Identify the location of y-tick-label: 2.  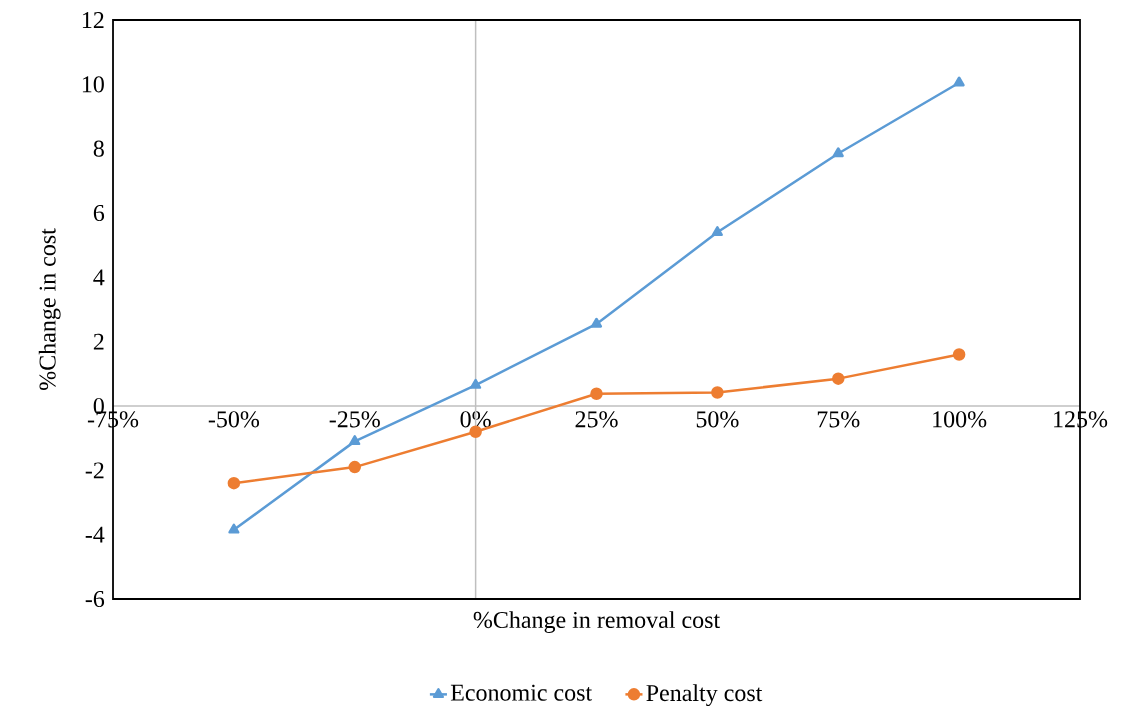
(98, 341).